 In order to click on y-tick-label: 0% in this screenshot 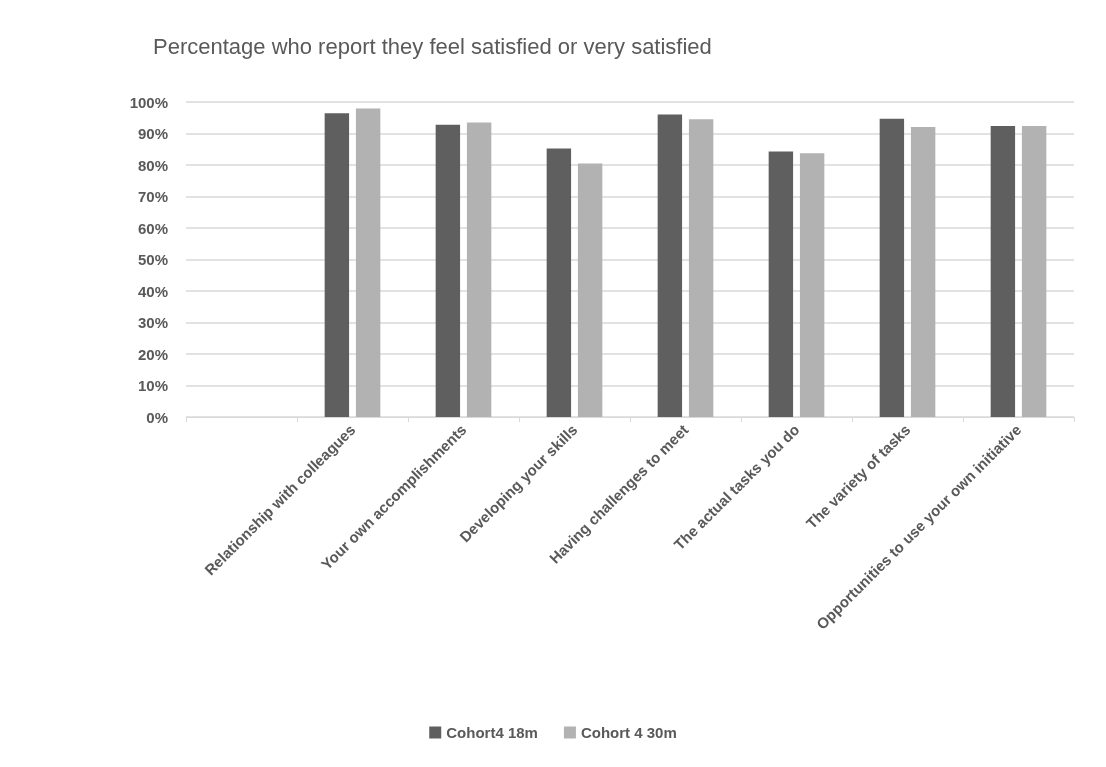, I will do `click(157, 417)`.